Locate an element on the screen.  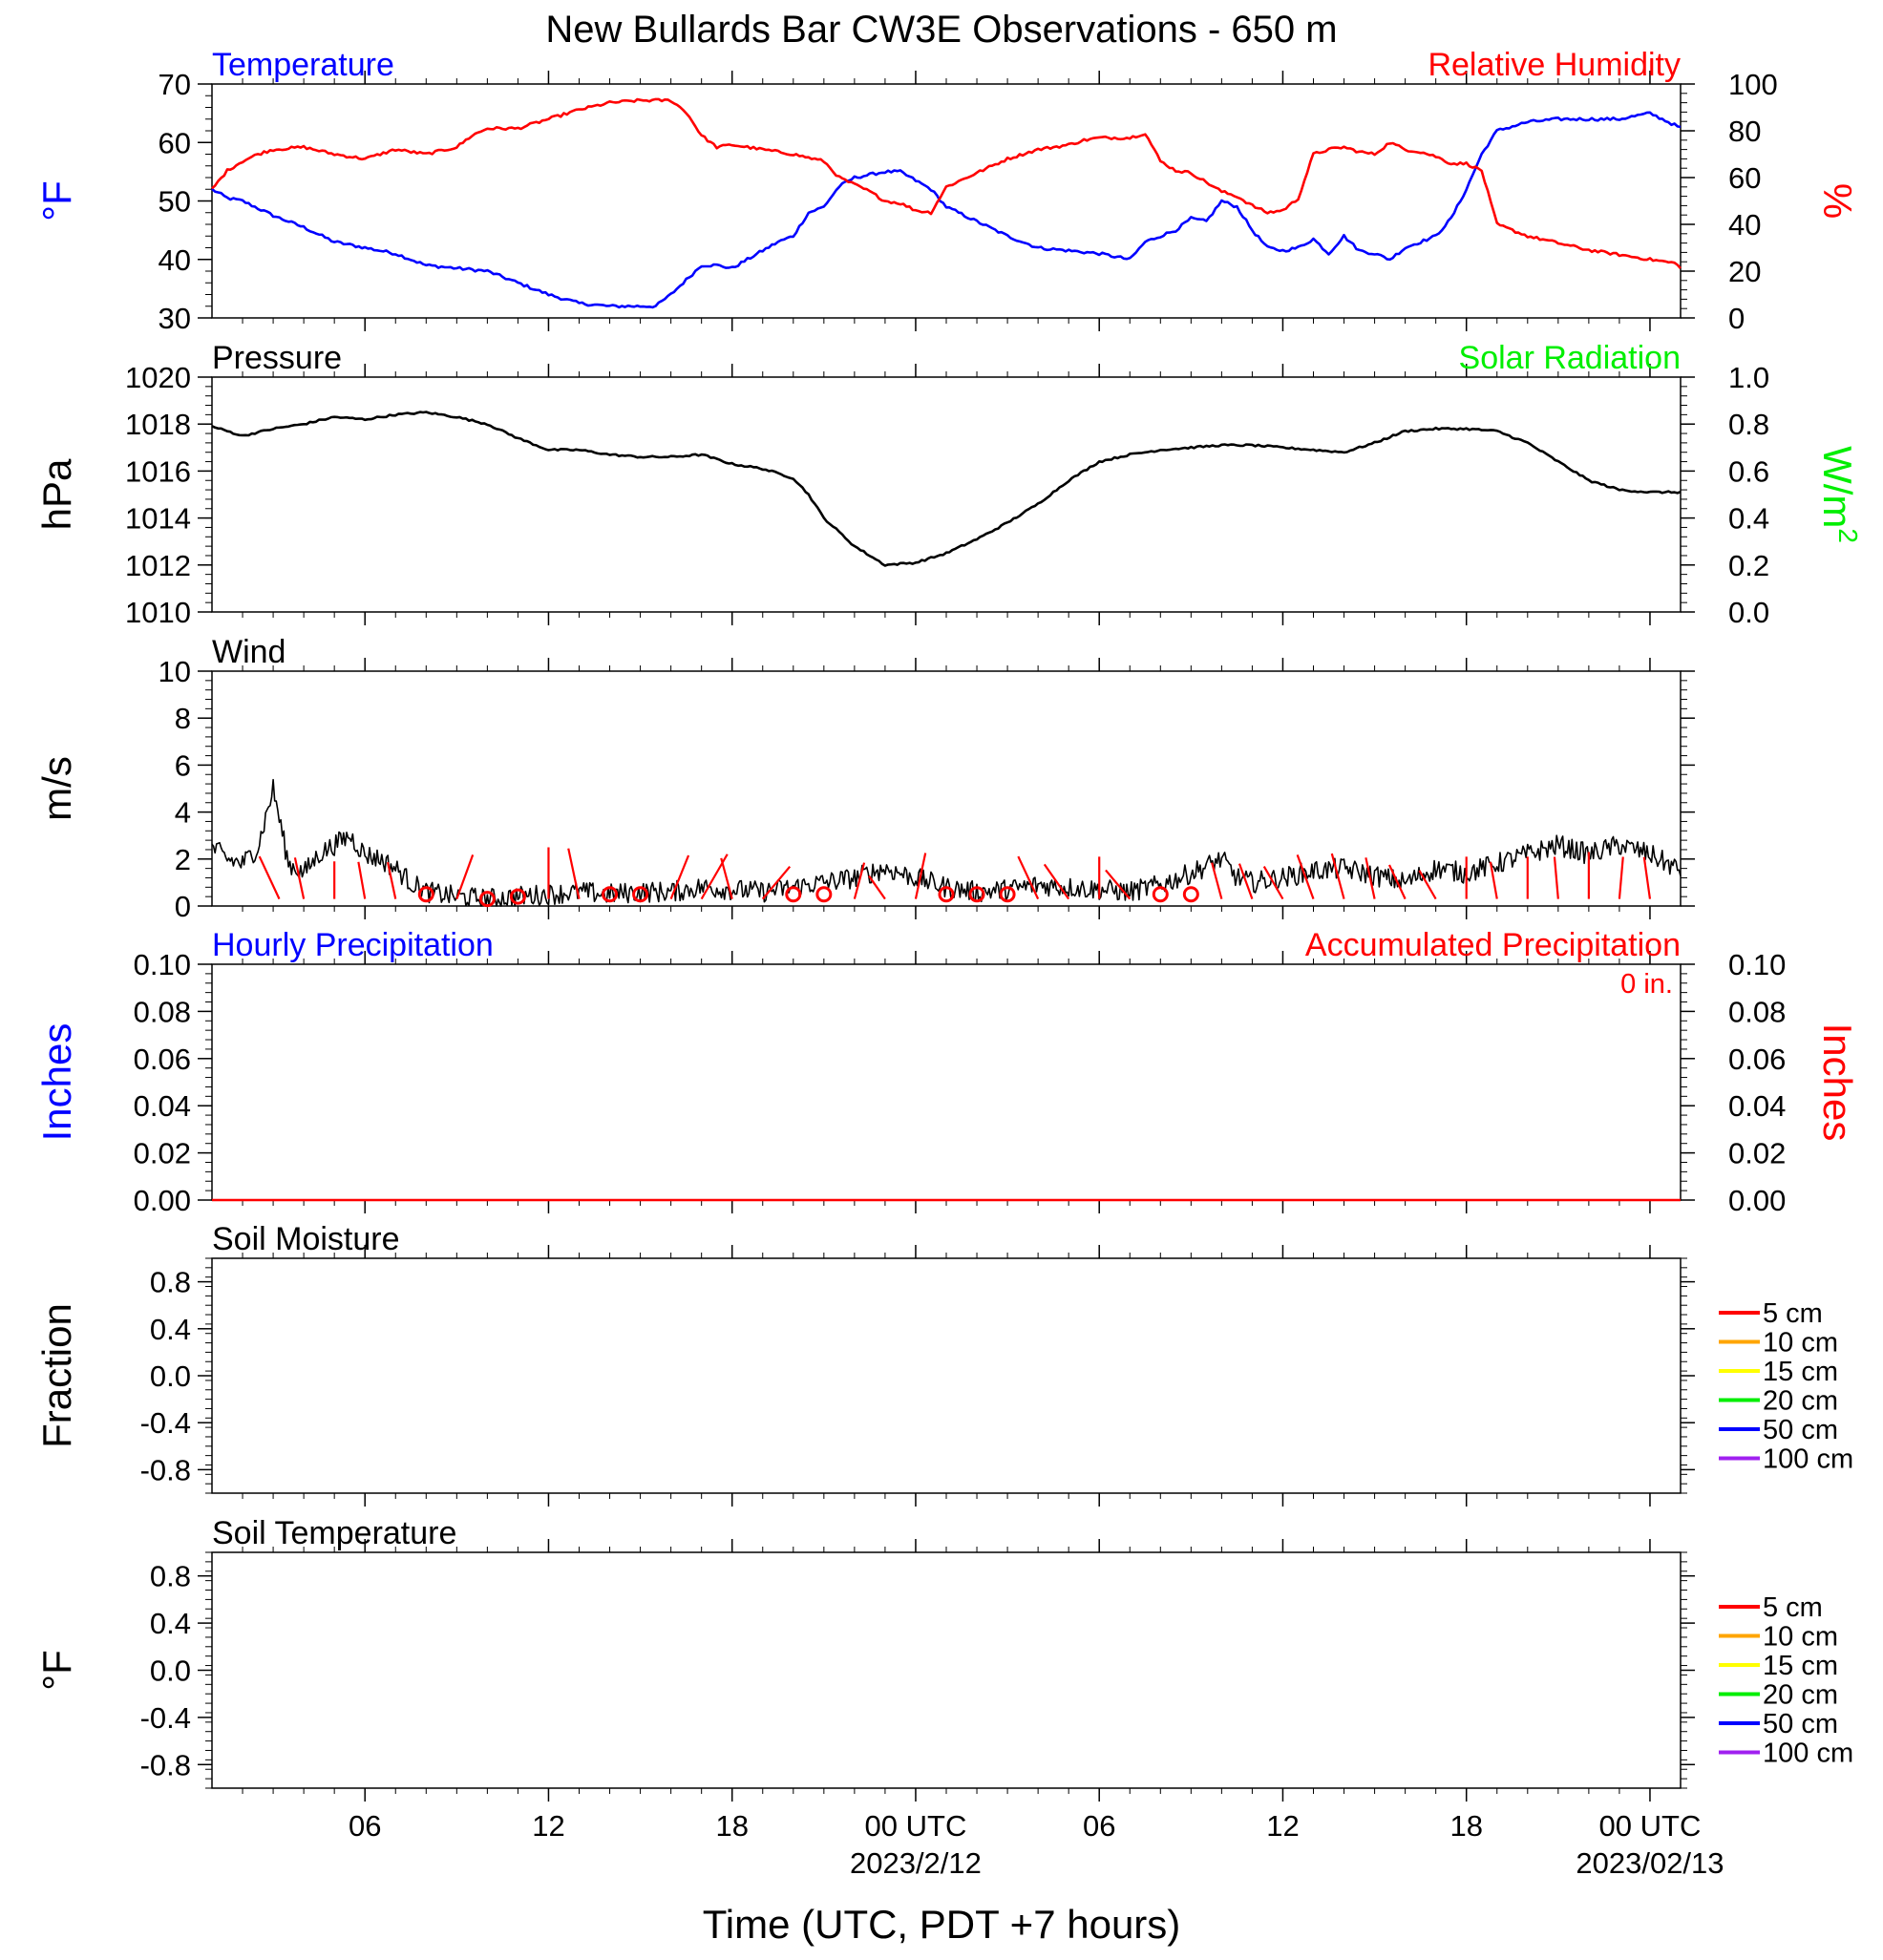
y2-tick-label: 0.6 is located at coordinates (1748, 471).